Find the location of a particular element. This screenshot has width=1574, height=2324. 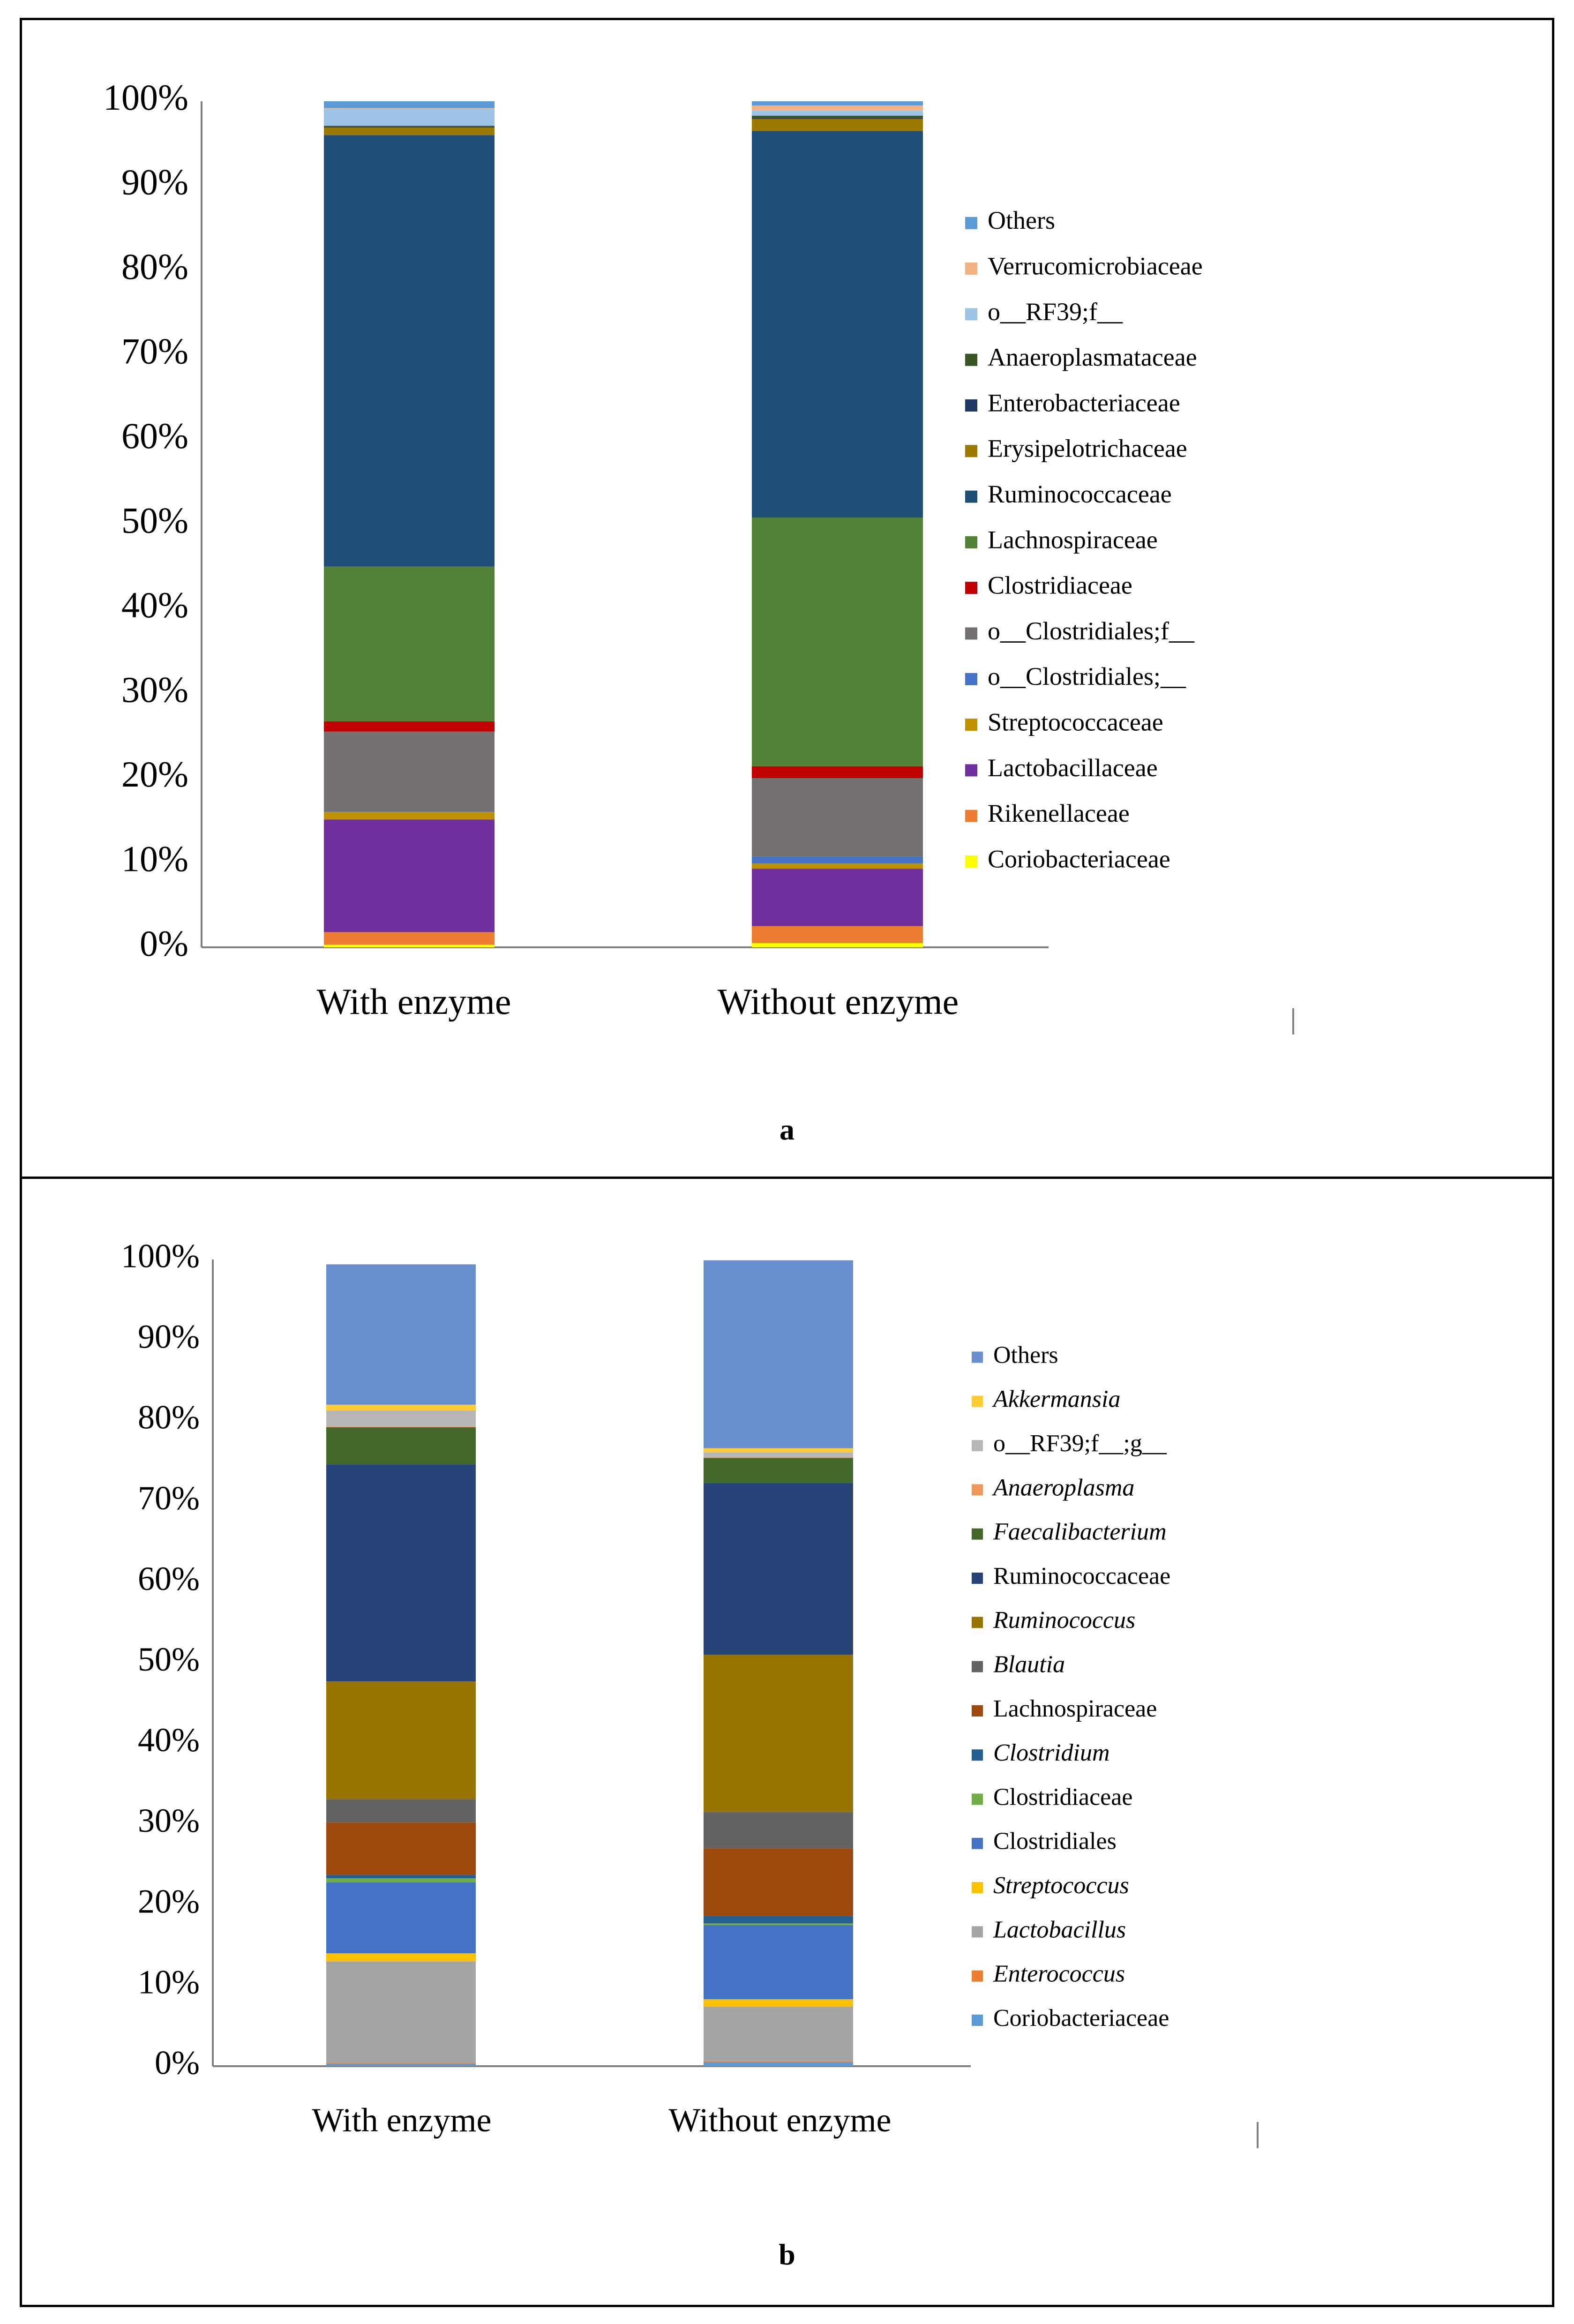

legend-label: Enterococcus is located at coordinates (1059, 1974).